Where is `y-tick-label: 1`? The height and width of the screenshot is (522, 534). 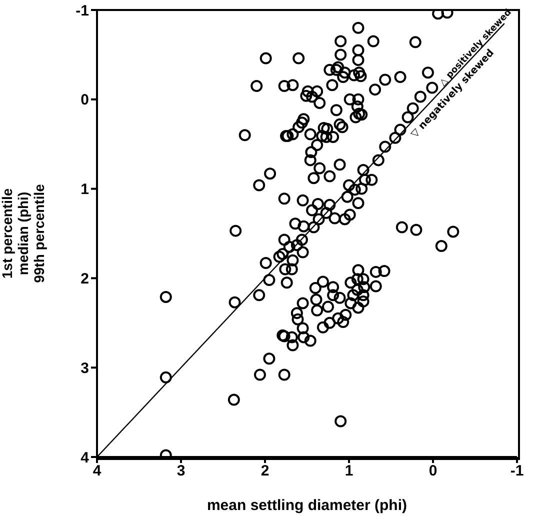 y-tick-label: 1 is located at coordinates (84, 189).